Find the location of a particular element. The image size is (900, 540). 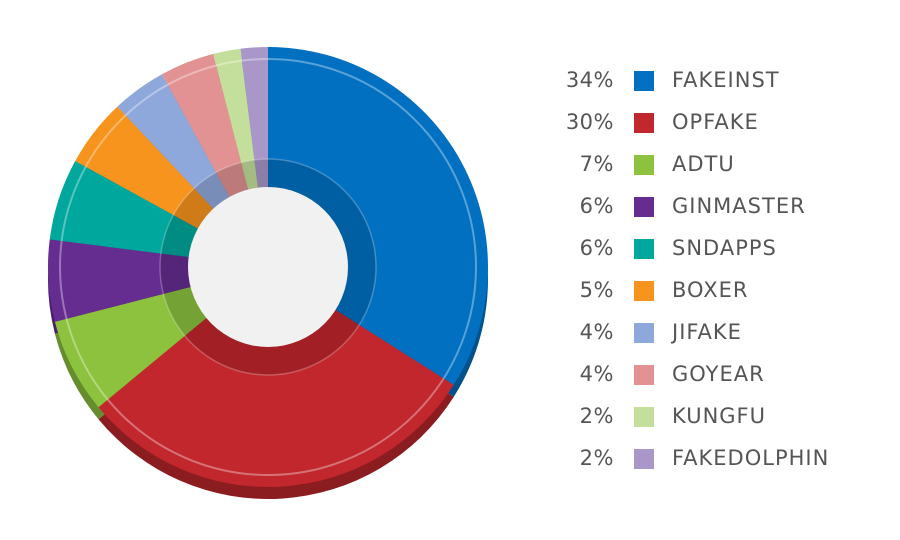

legend-item: 5% BOXER is located at coordinates (713, 291).